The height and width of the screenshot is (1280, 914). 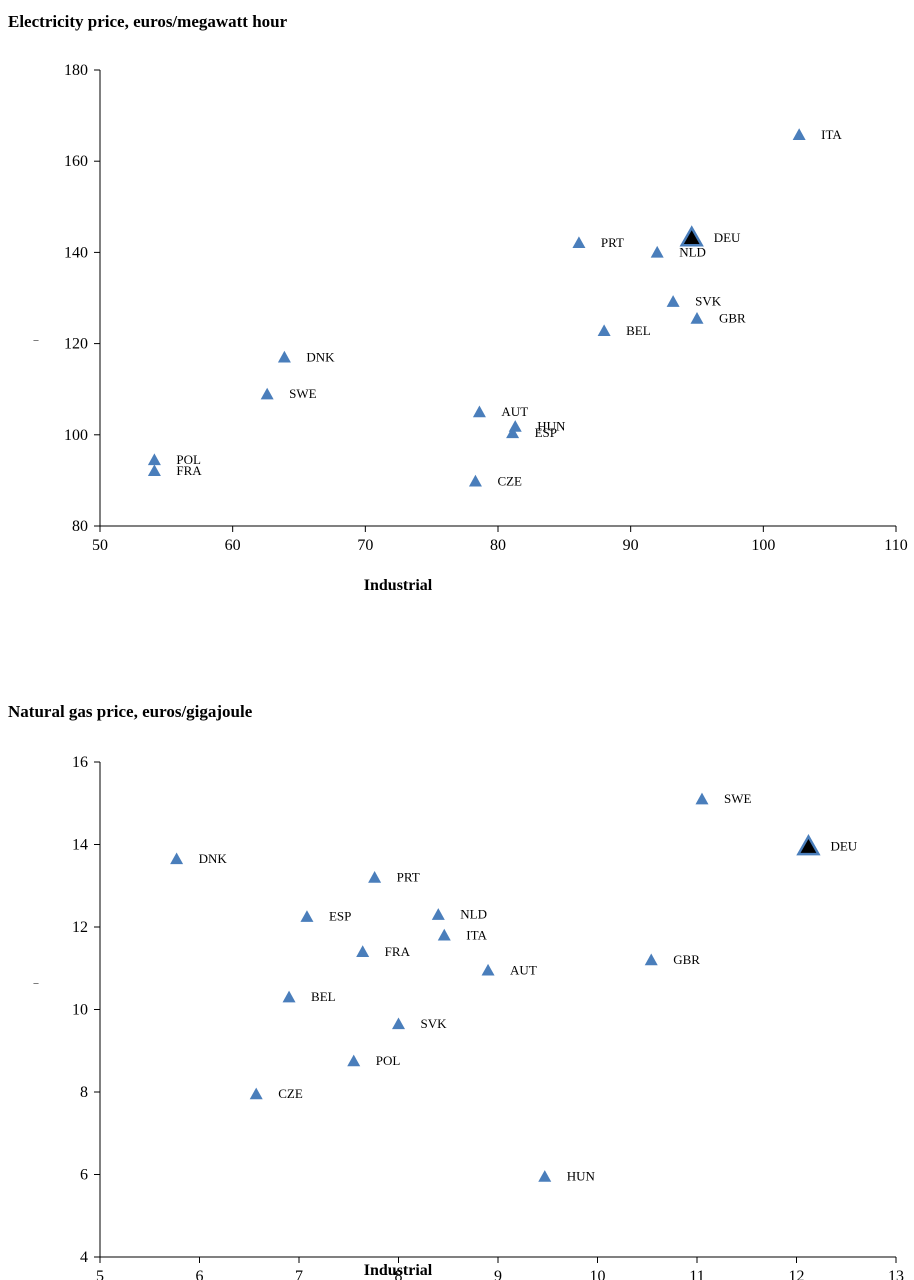 What do you see at coordinates (476, 934) in the screenshot?
I see `chart-2-point-ita-label: ITA` at bounding box center [476, 934].